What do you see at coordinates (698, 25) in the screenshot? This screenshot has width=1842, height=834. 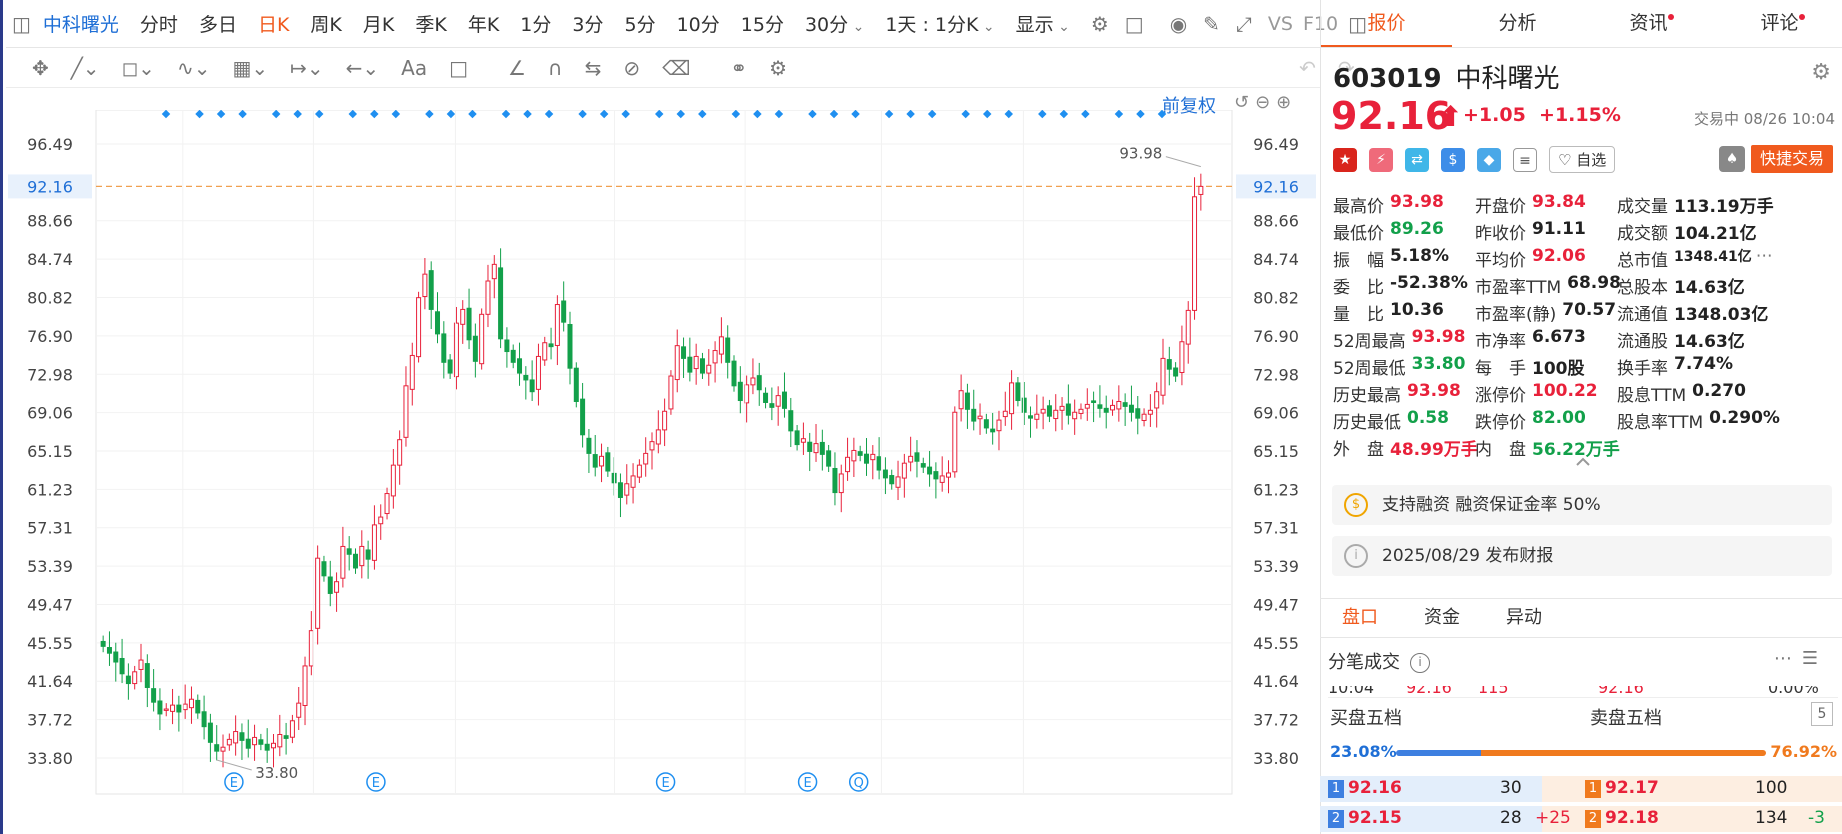 I see `period-tab: 10分` at bounding box center [698, 25].